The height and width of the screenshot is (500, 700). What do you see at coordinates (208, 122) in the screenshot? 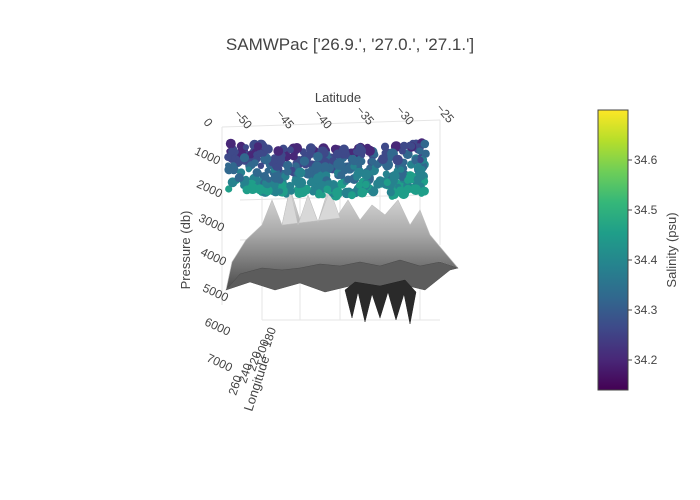
I see `lat-tick: 0` at bounding box center [208, 122].